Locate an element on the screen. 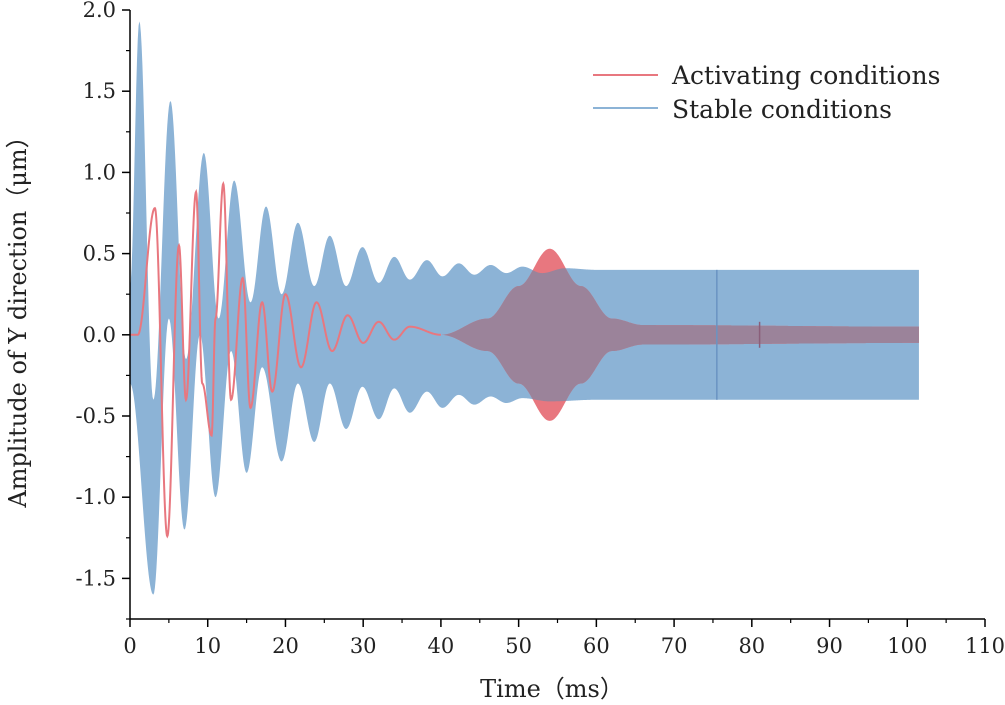  y-tick-label: 0.5 is located at coordinates (99, 254).